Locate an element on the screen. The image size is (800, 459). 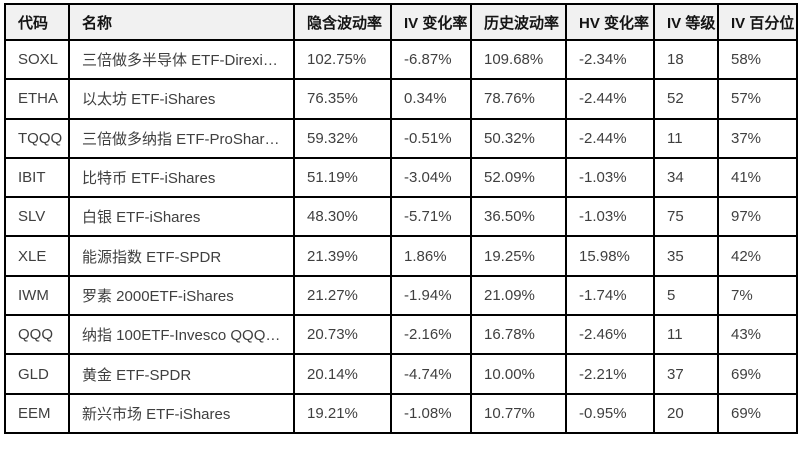
cell-iv-percentile: 37% is located at coordinates (757, 138).